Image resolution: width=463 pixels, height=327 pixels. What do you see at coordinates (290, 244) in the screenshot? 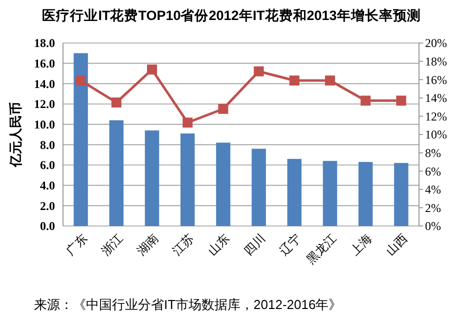
I see `x-tick-label: 辽宁` at bounding box center [290, 244].